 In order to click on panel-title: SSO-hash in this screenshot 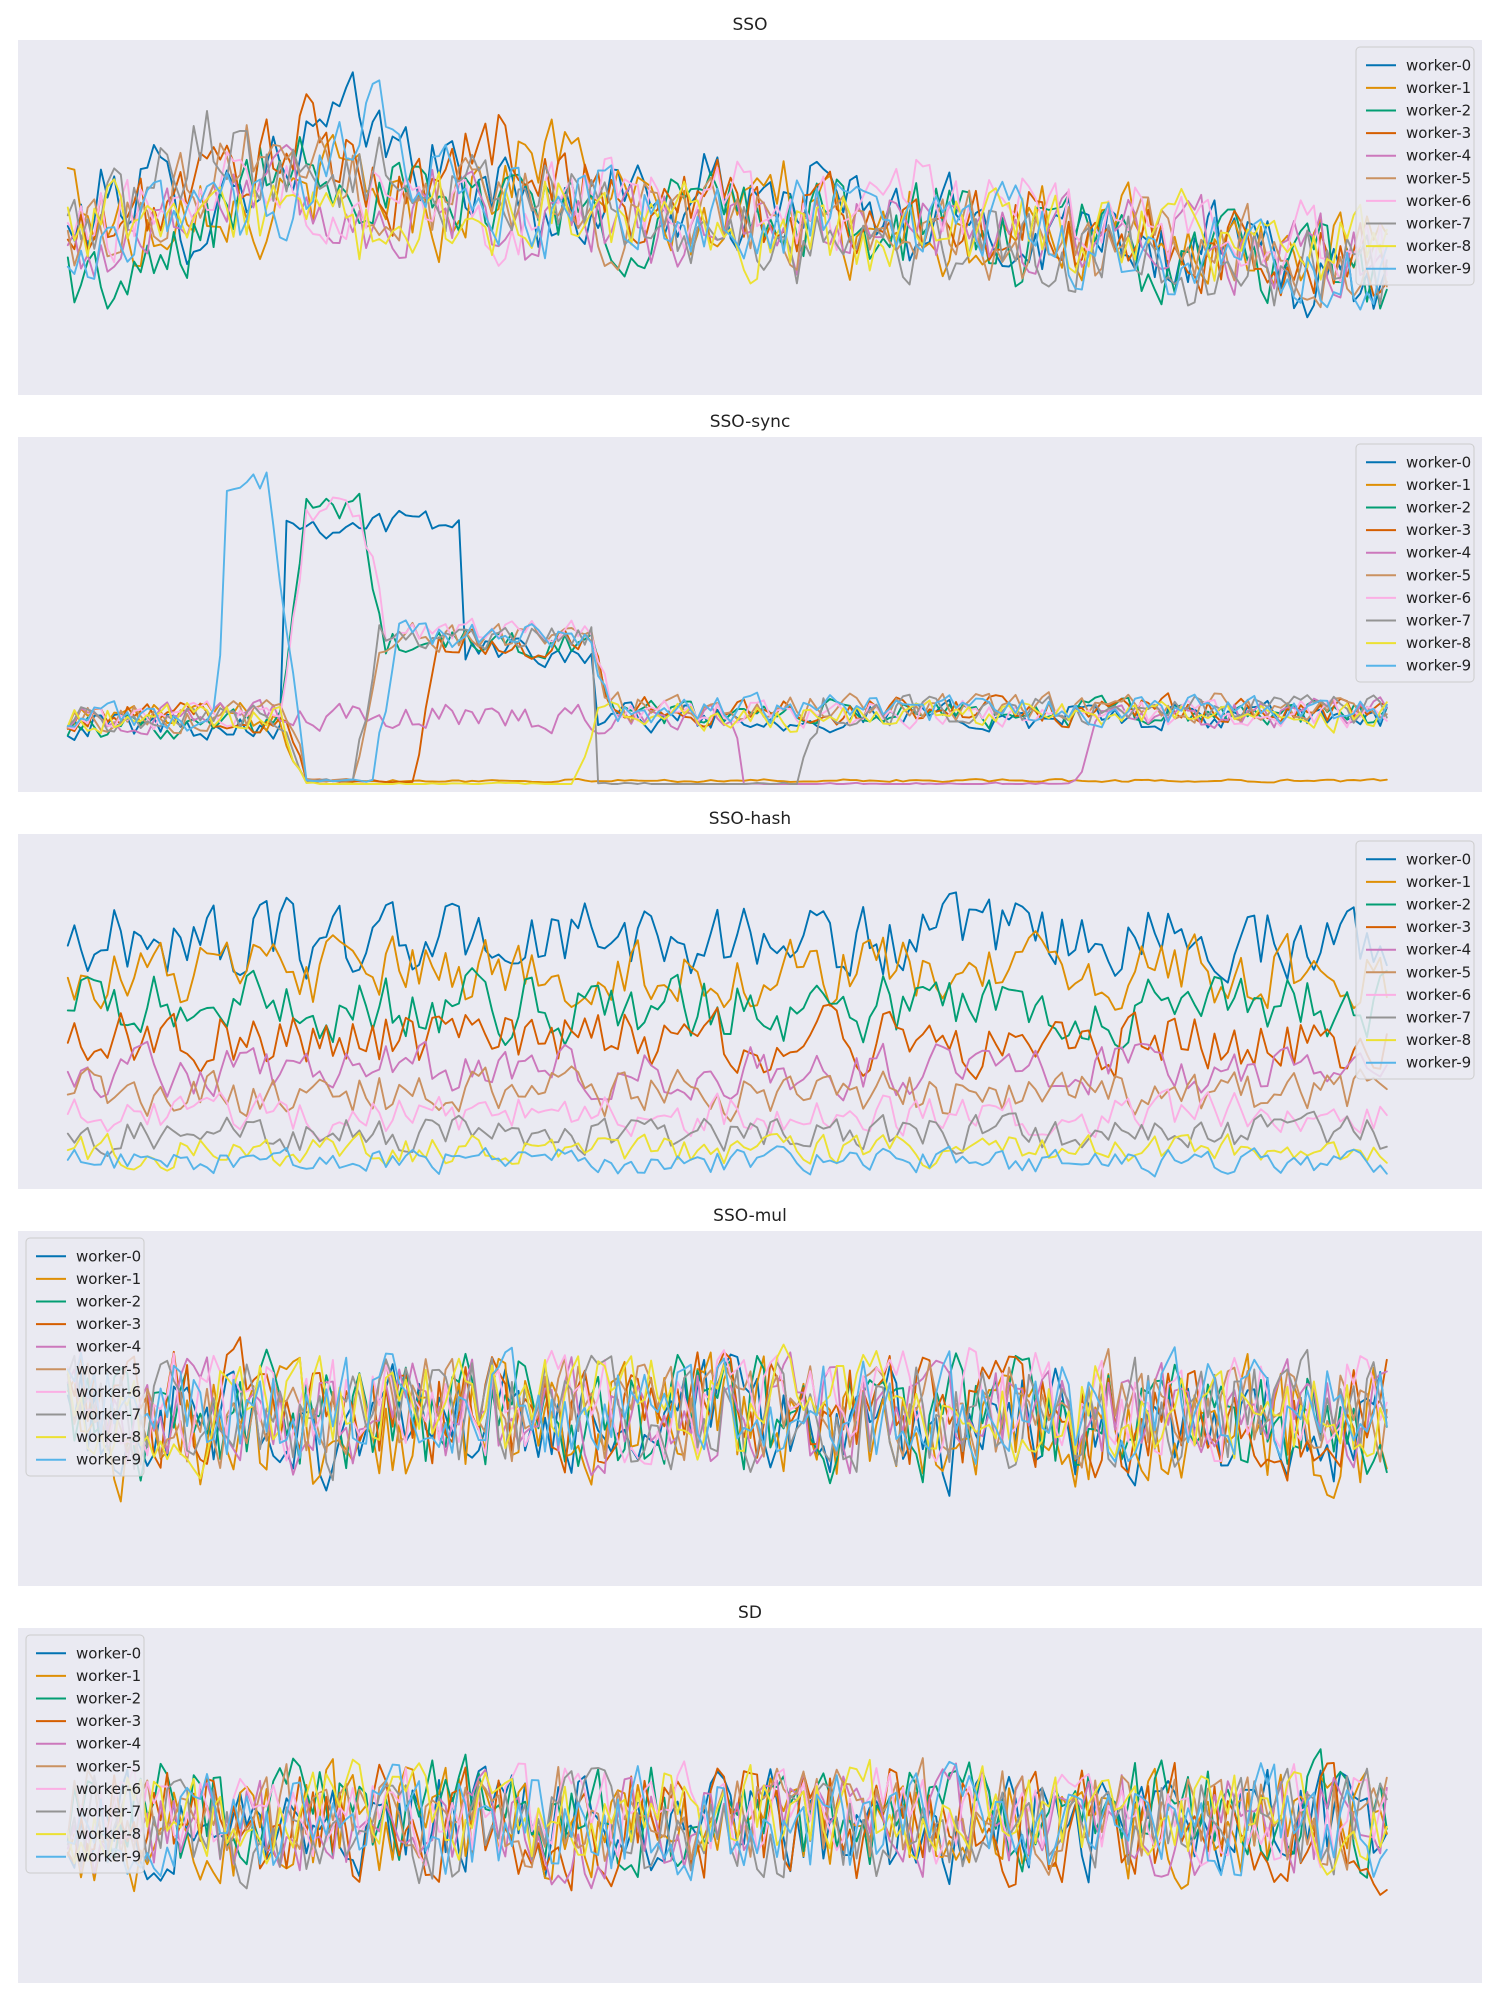, I will do `click(750, 819)`.